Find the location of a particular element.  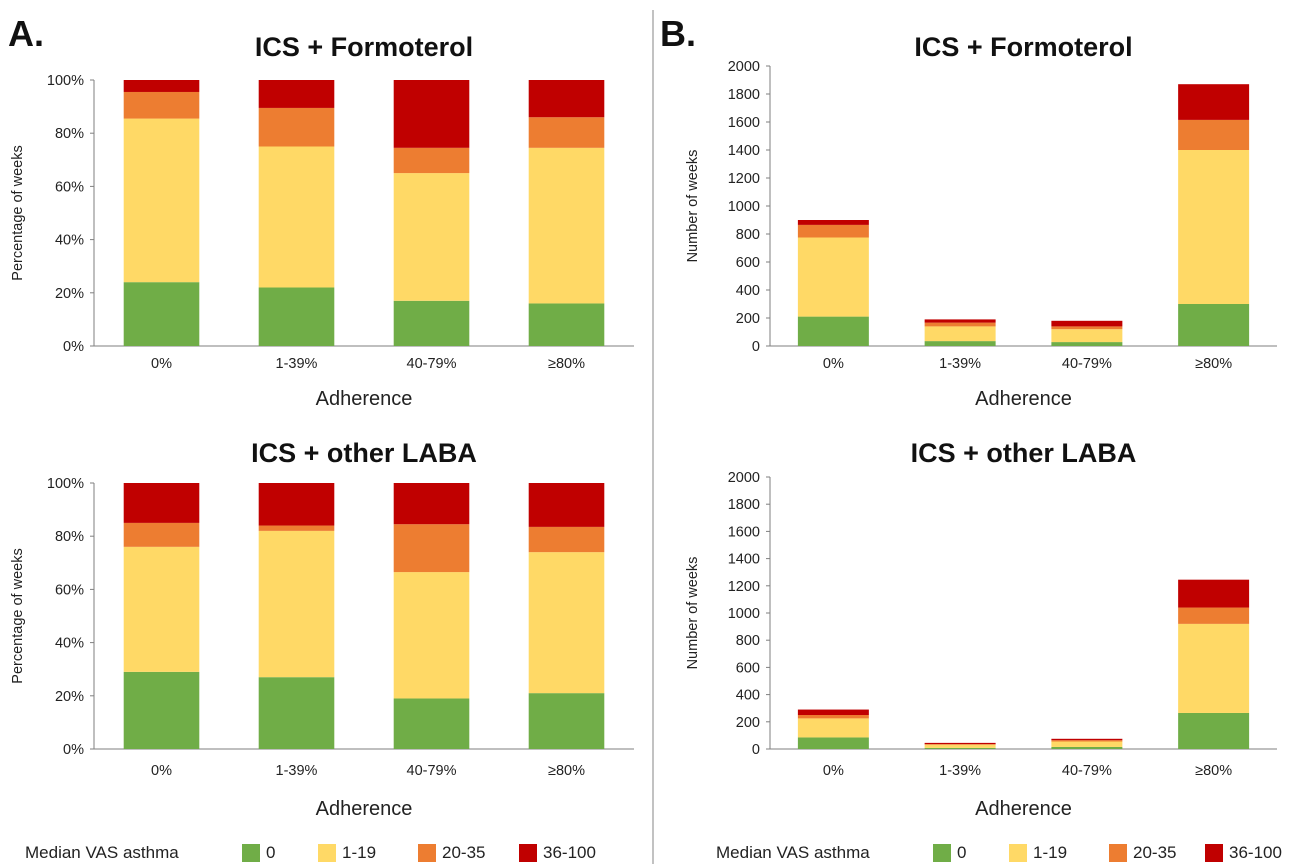

y-tick-label: 800 is located at coordinates (748, 235).